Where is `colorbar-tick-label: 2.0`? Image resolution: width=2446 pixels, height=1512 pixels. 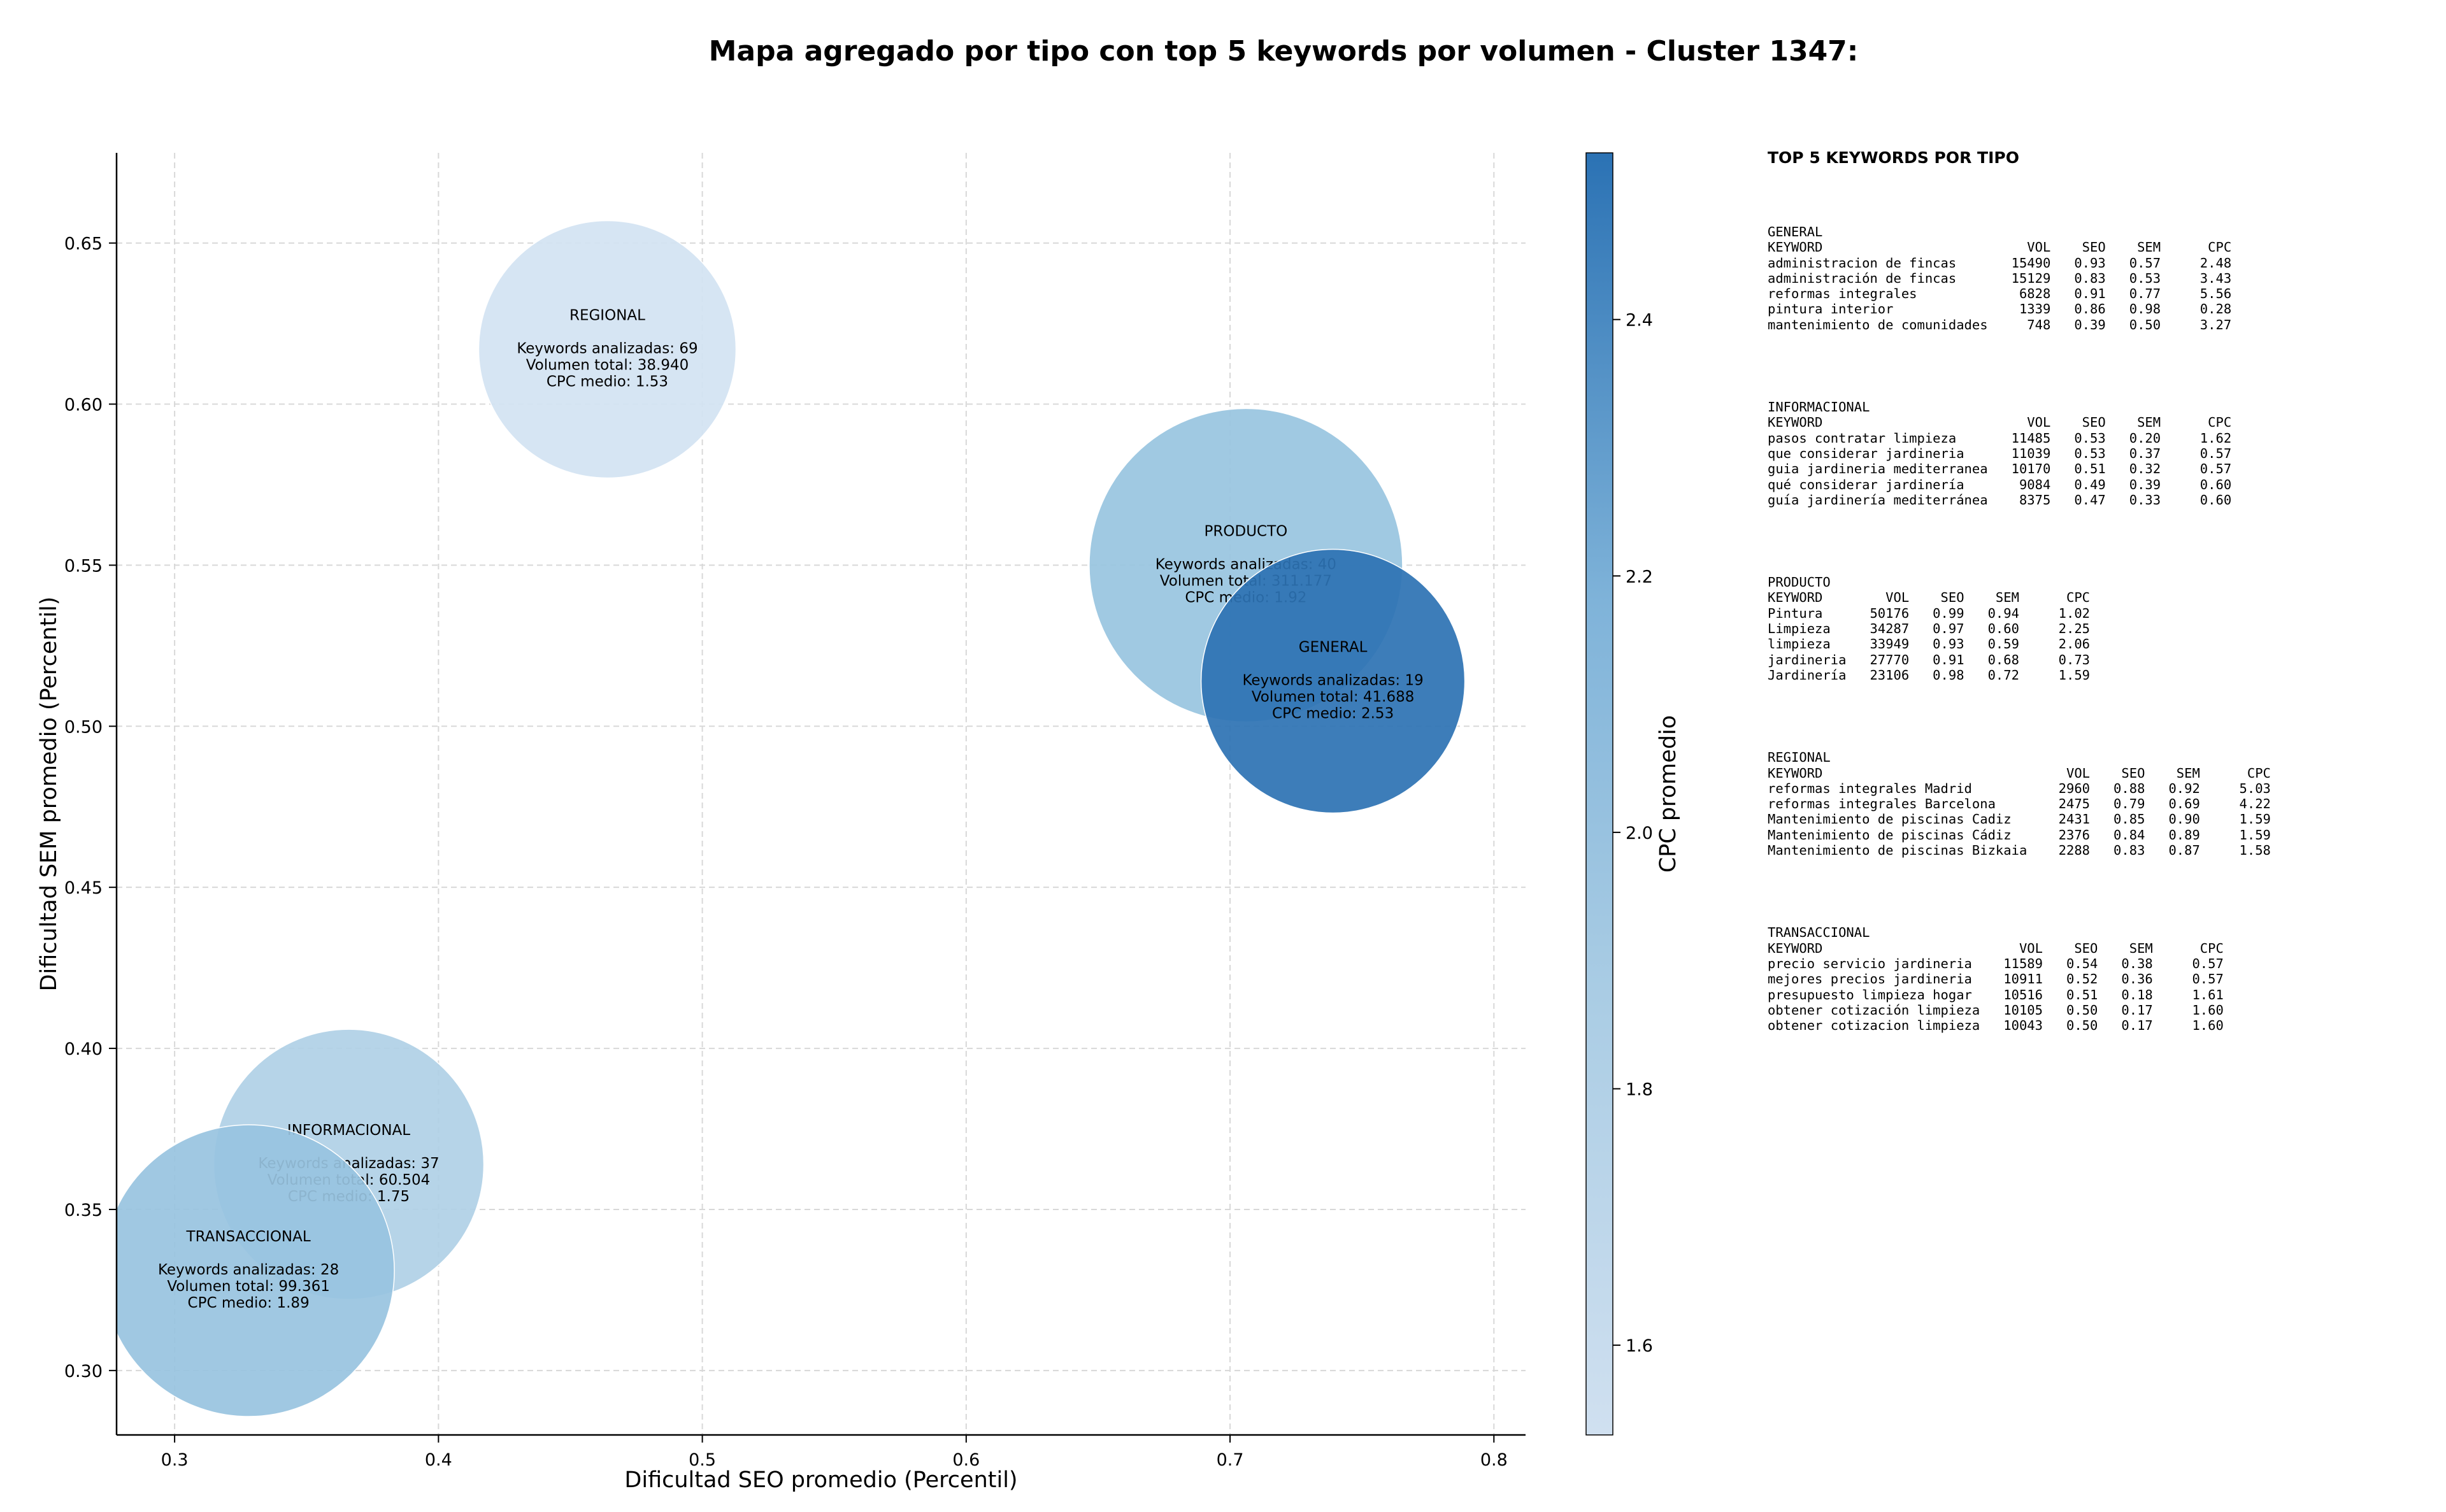 colorbar-tick-label: 2.0 is located at coordinates (1640, 833).